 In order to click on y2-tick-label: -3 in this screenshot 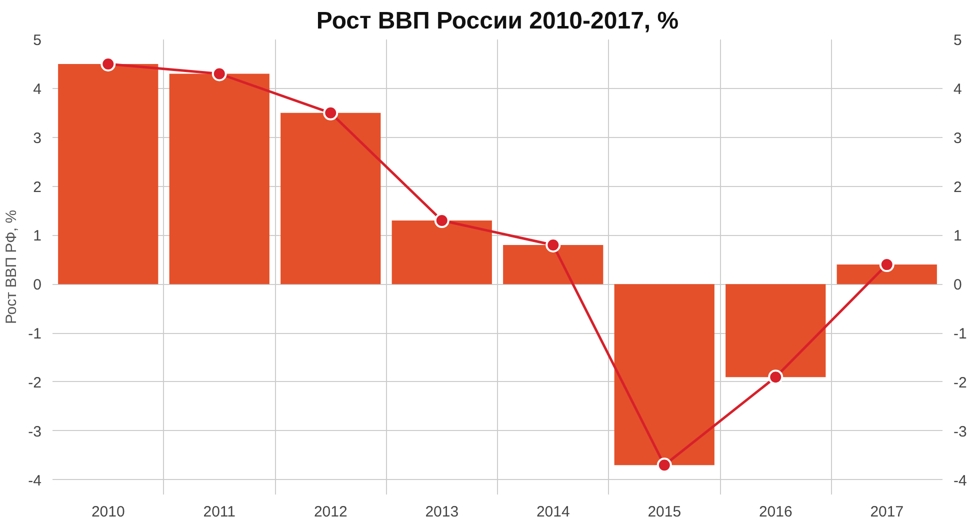, I will do `click(960, 431)`.